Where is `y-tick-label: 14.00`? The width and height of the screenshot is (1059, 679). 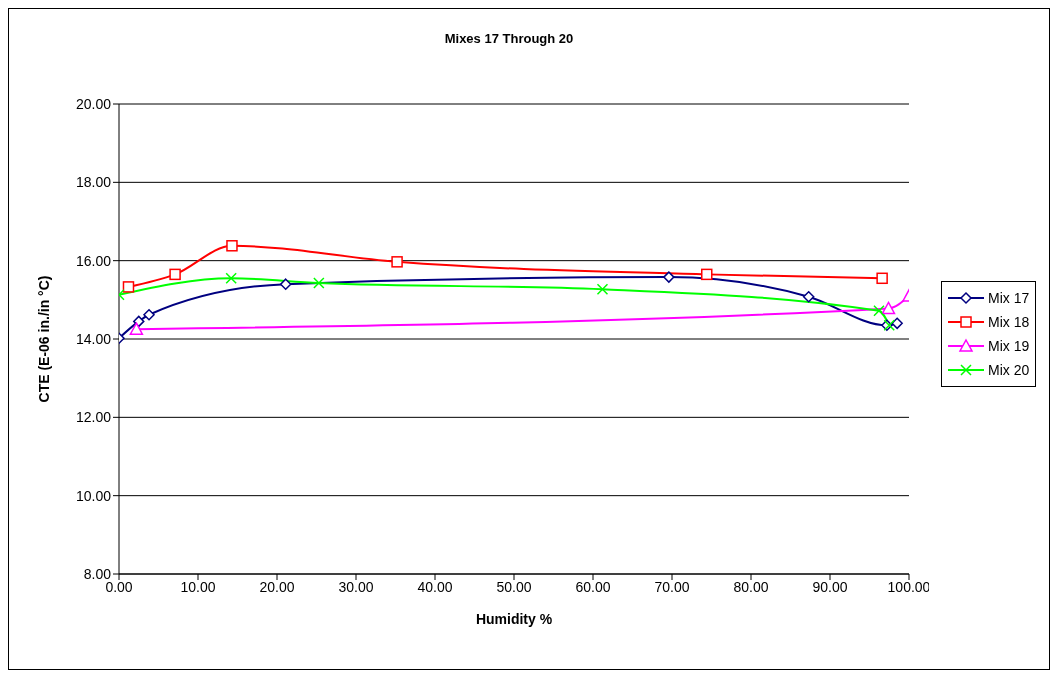 y-tick-label: 14.00 is located at coordinates (93, 338).